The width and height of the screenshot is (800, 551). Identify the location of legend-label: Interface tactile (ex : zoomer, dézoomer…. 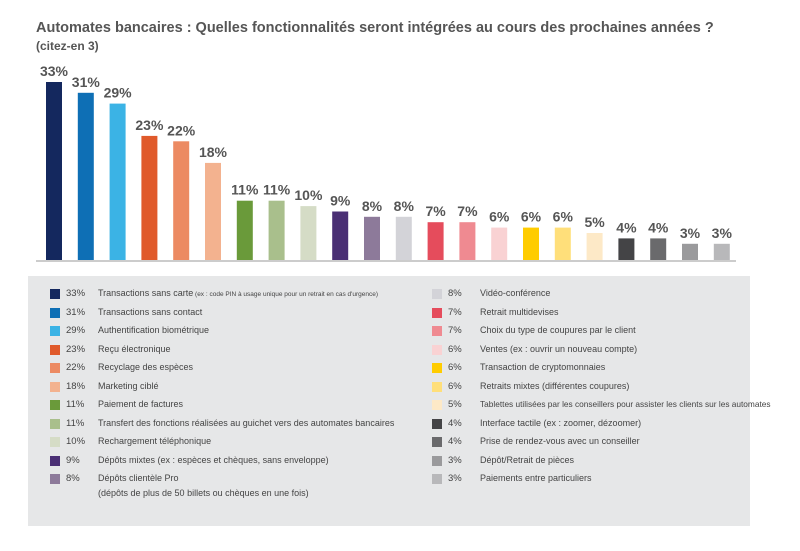
(561, 422).